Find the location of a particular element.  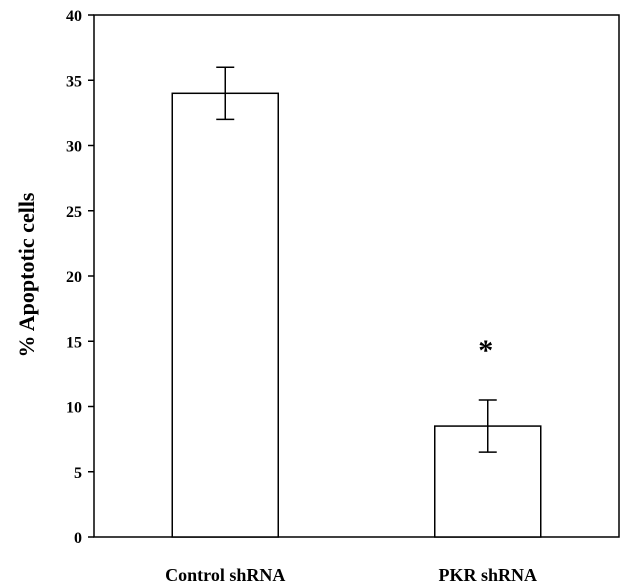

x-category-label: PKR shRNA is located at coordinates (487, 575).